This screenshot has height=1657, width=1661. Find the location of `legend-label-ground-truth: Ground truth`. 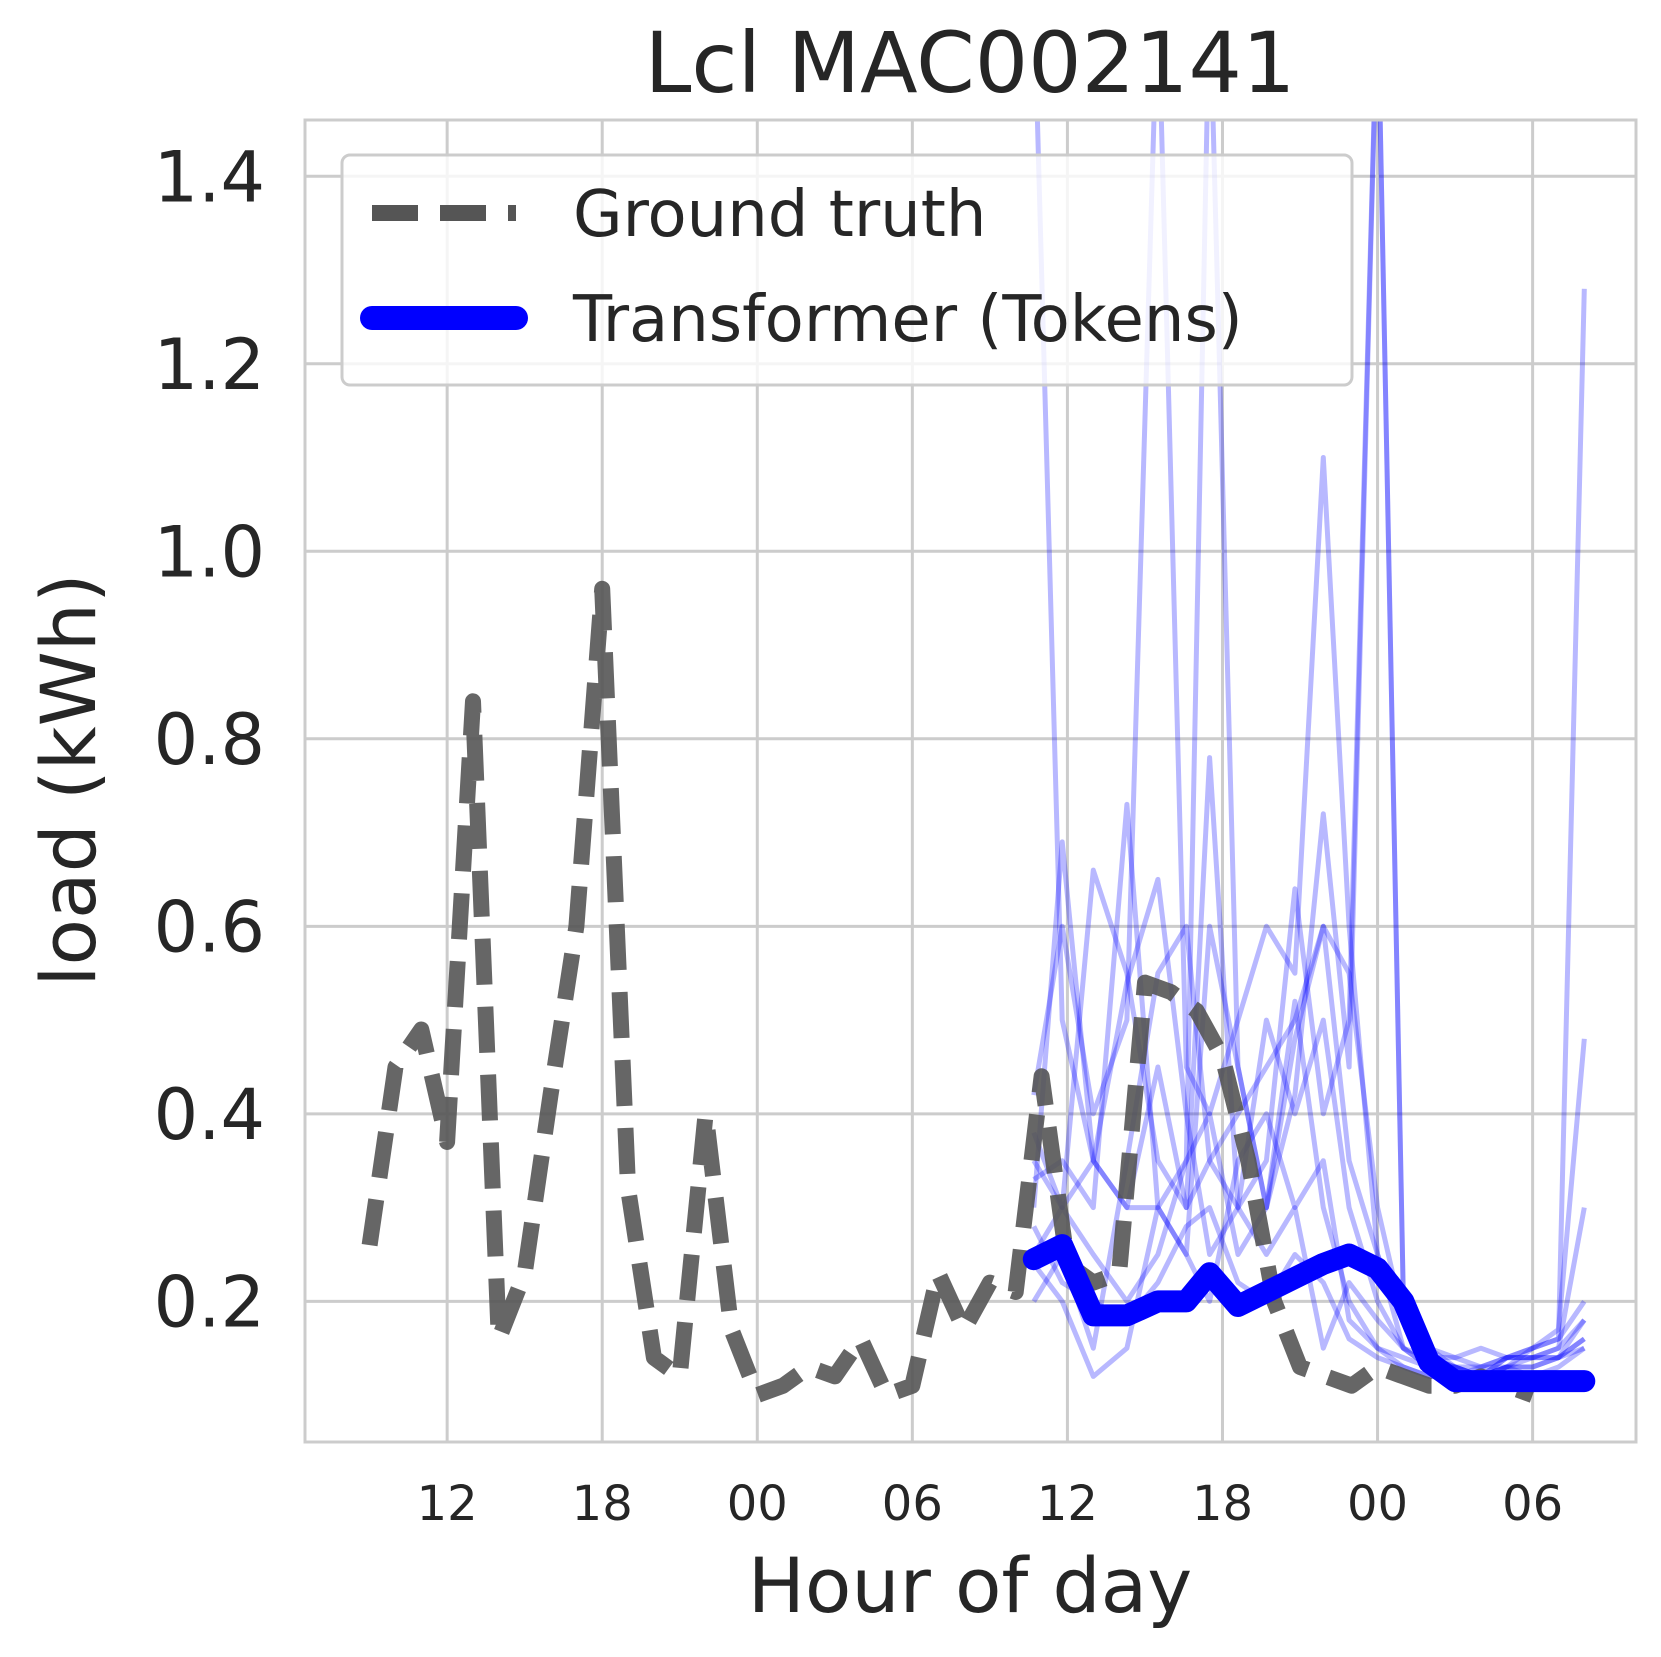

legend-label-ground-truth: Ground truth is located at coordinates (779, 215).